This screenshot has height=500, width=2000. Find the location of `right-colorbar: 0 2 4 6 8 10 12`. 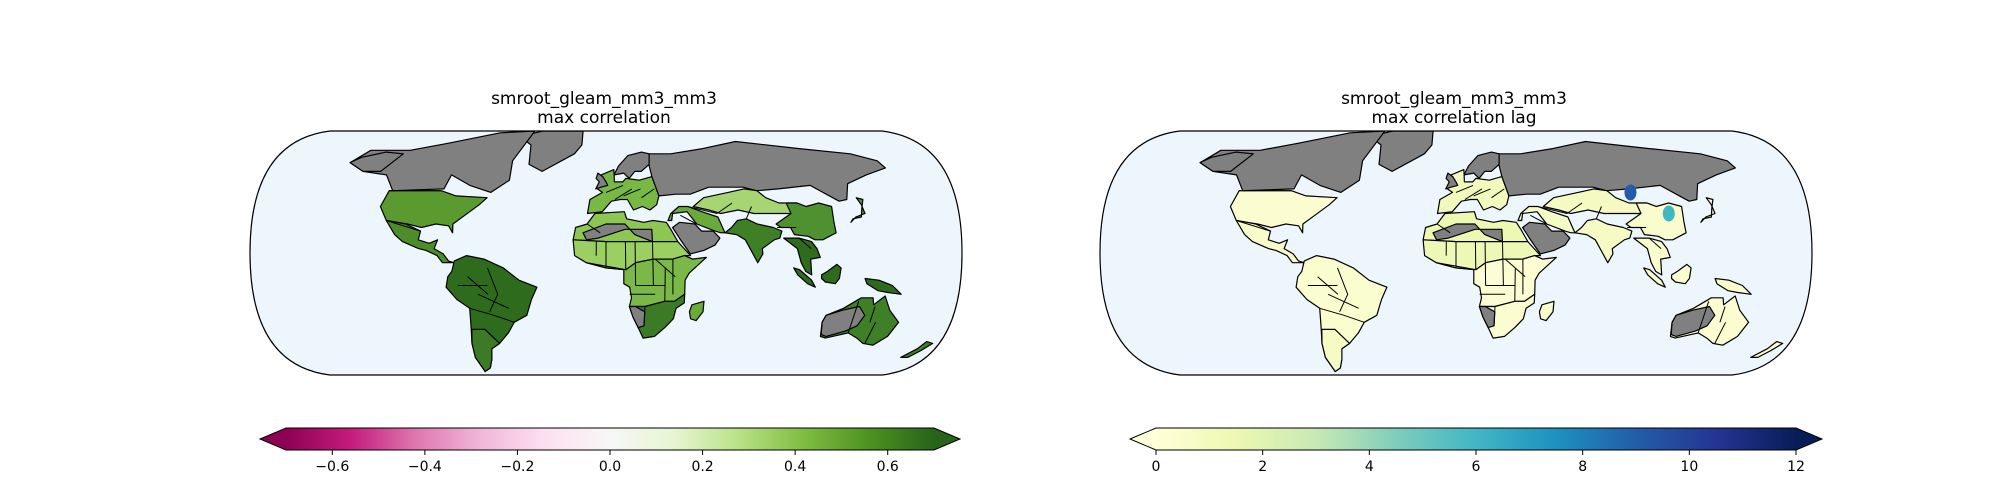

right-colorbar: 0 2 4 6 8 10 12 is located at coordinates (1476, 451).